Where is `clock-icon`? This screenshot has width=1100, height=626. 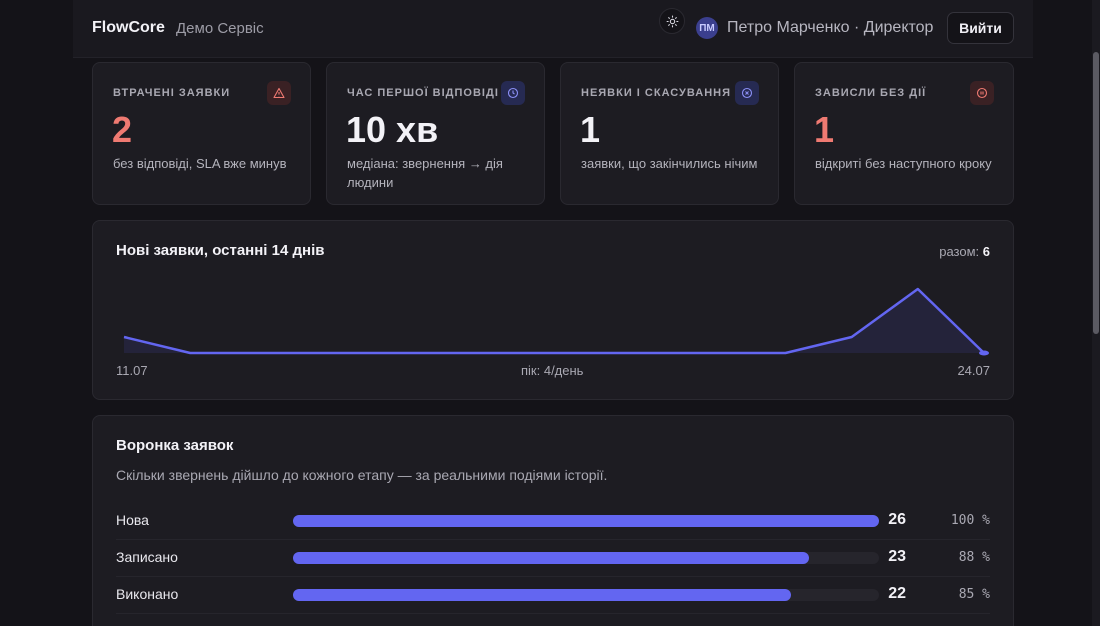 clock-icon is located at coordinates (513, 93).